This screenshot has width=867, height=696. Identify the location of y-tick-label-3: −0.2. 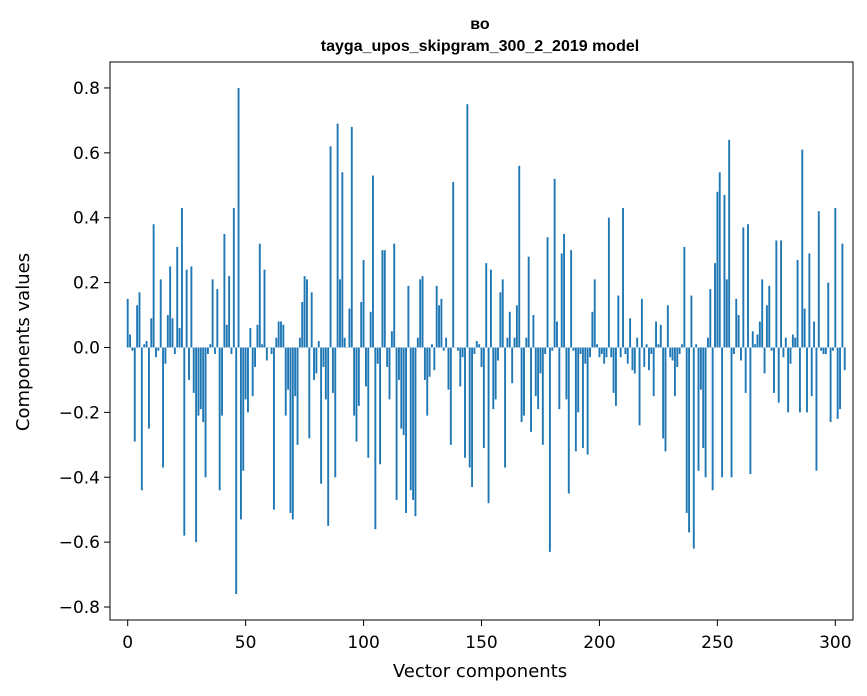
(79, 413).